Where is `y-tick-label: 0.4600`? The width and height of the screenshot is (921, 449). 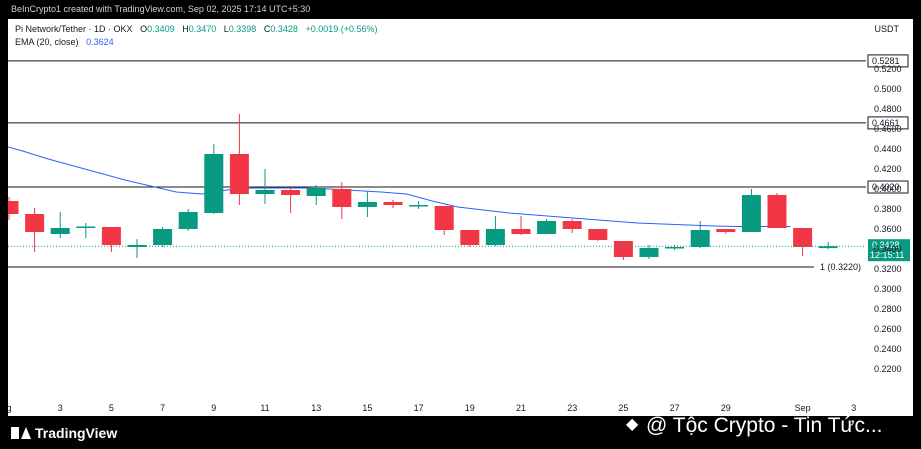 y-tick-label: 0.4600 is located at coordinates (888, 129).